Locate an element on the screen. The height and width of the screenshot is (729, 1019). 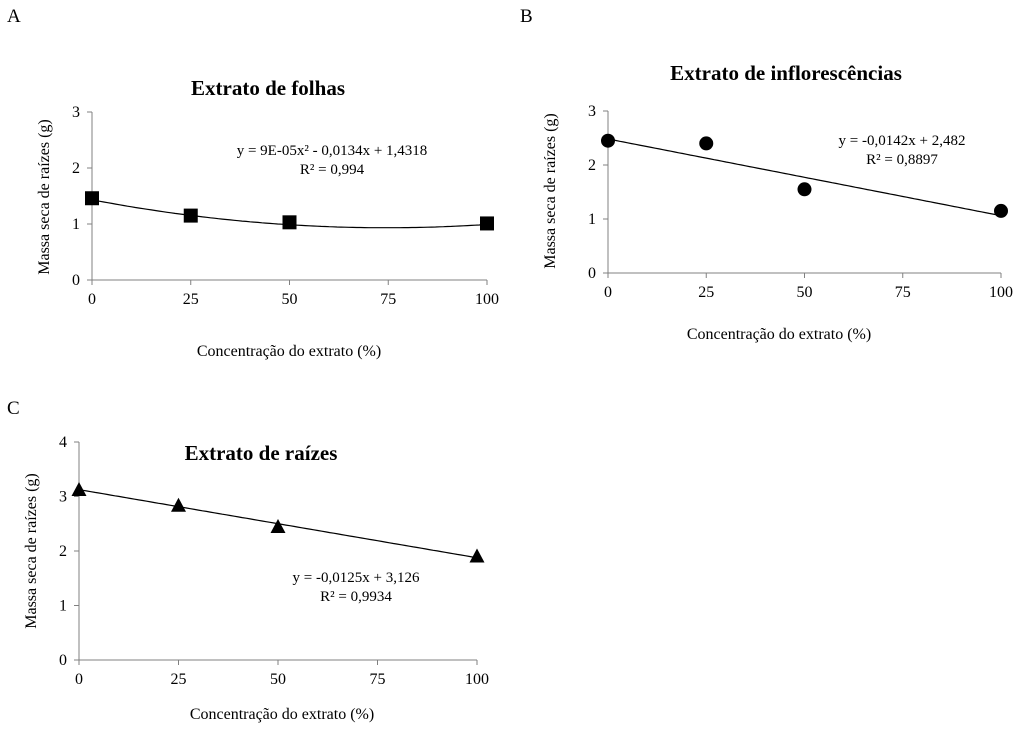
x-tick-label-a: 25 is located at coordinates (191, 299).